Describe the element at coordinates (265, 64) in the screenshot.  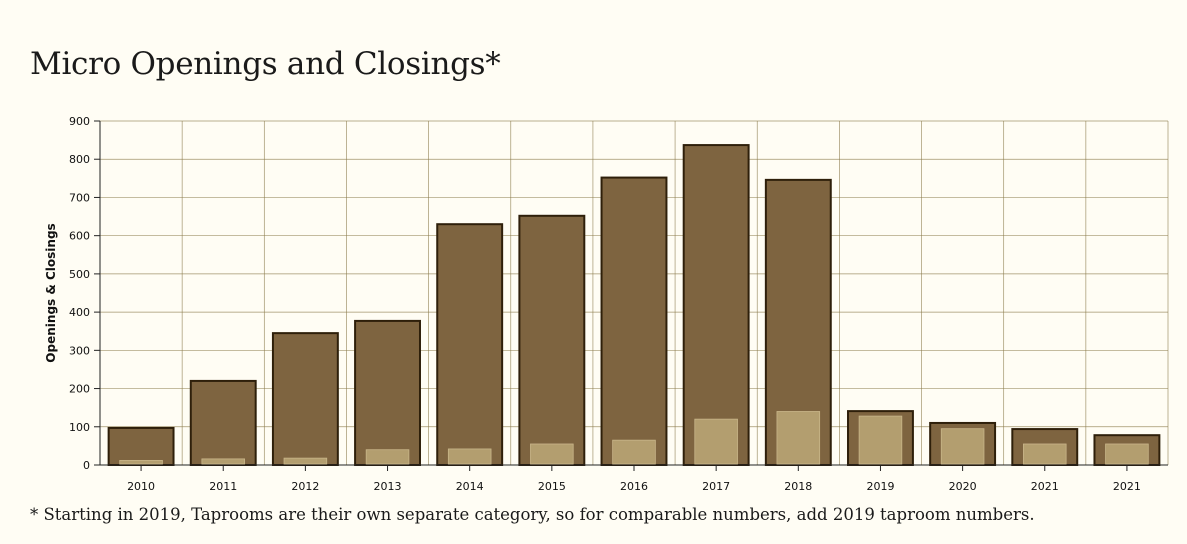
I see `chart-title: Micro Openings and Closings*` at that location.